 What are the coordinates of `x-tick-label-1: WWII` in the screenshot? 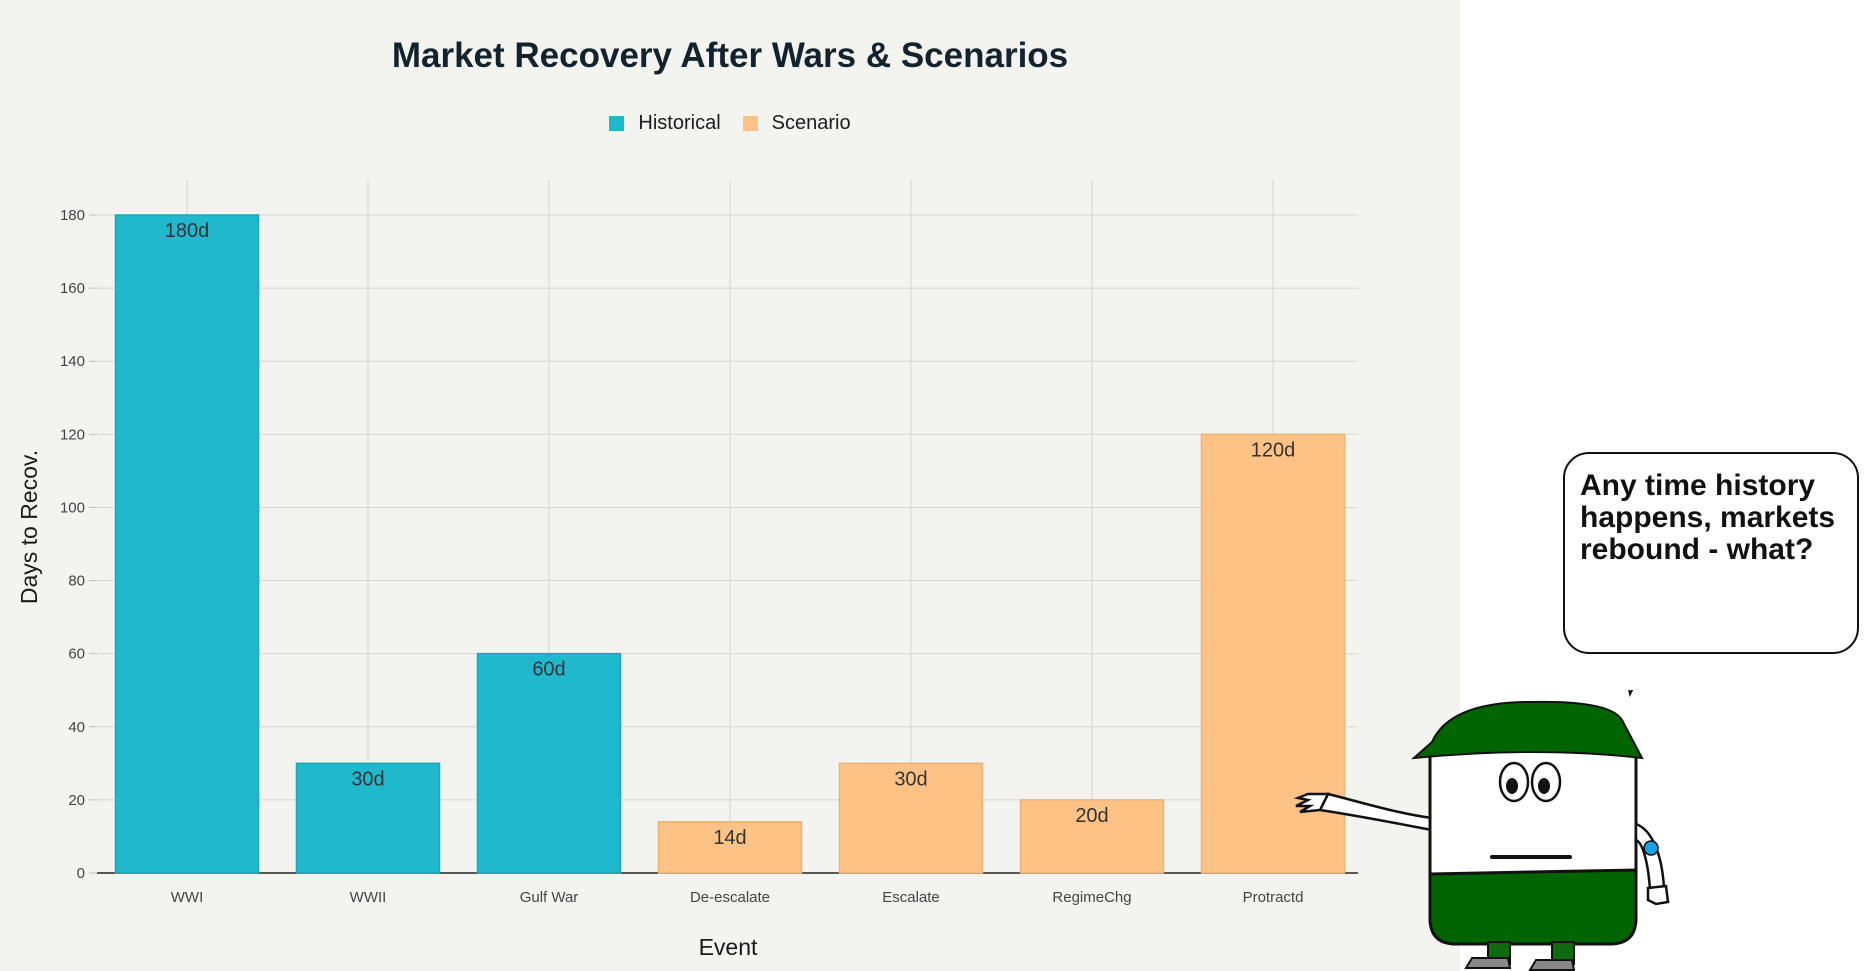 It's located at (368, 897).